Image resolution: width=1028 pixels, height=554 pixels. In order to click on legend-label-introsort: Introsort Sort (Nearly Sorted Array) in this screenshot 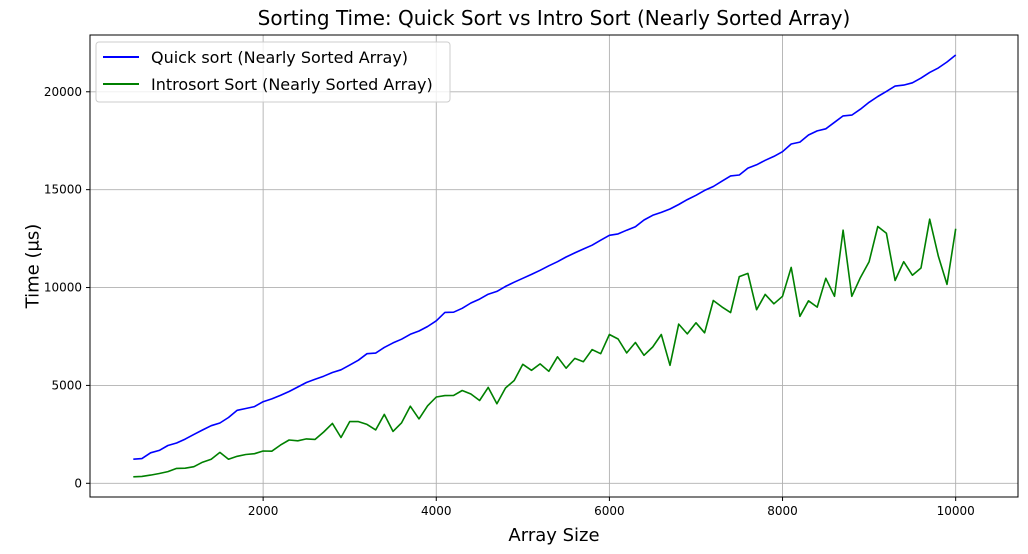, I will do `click(292, 84)`.